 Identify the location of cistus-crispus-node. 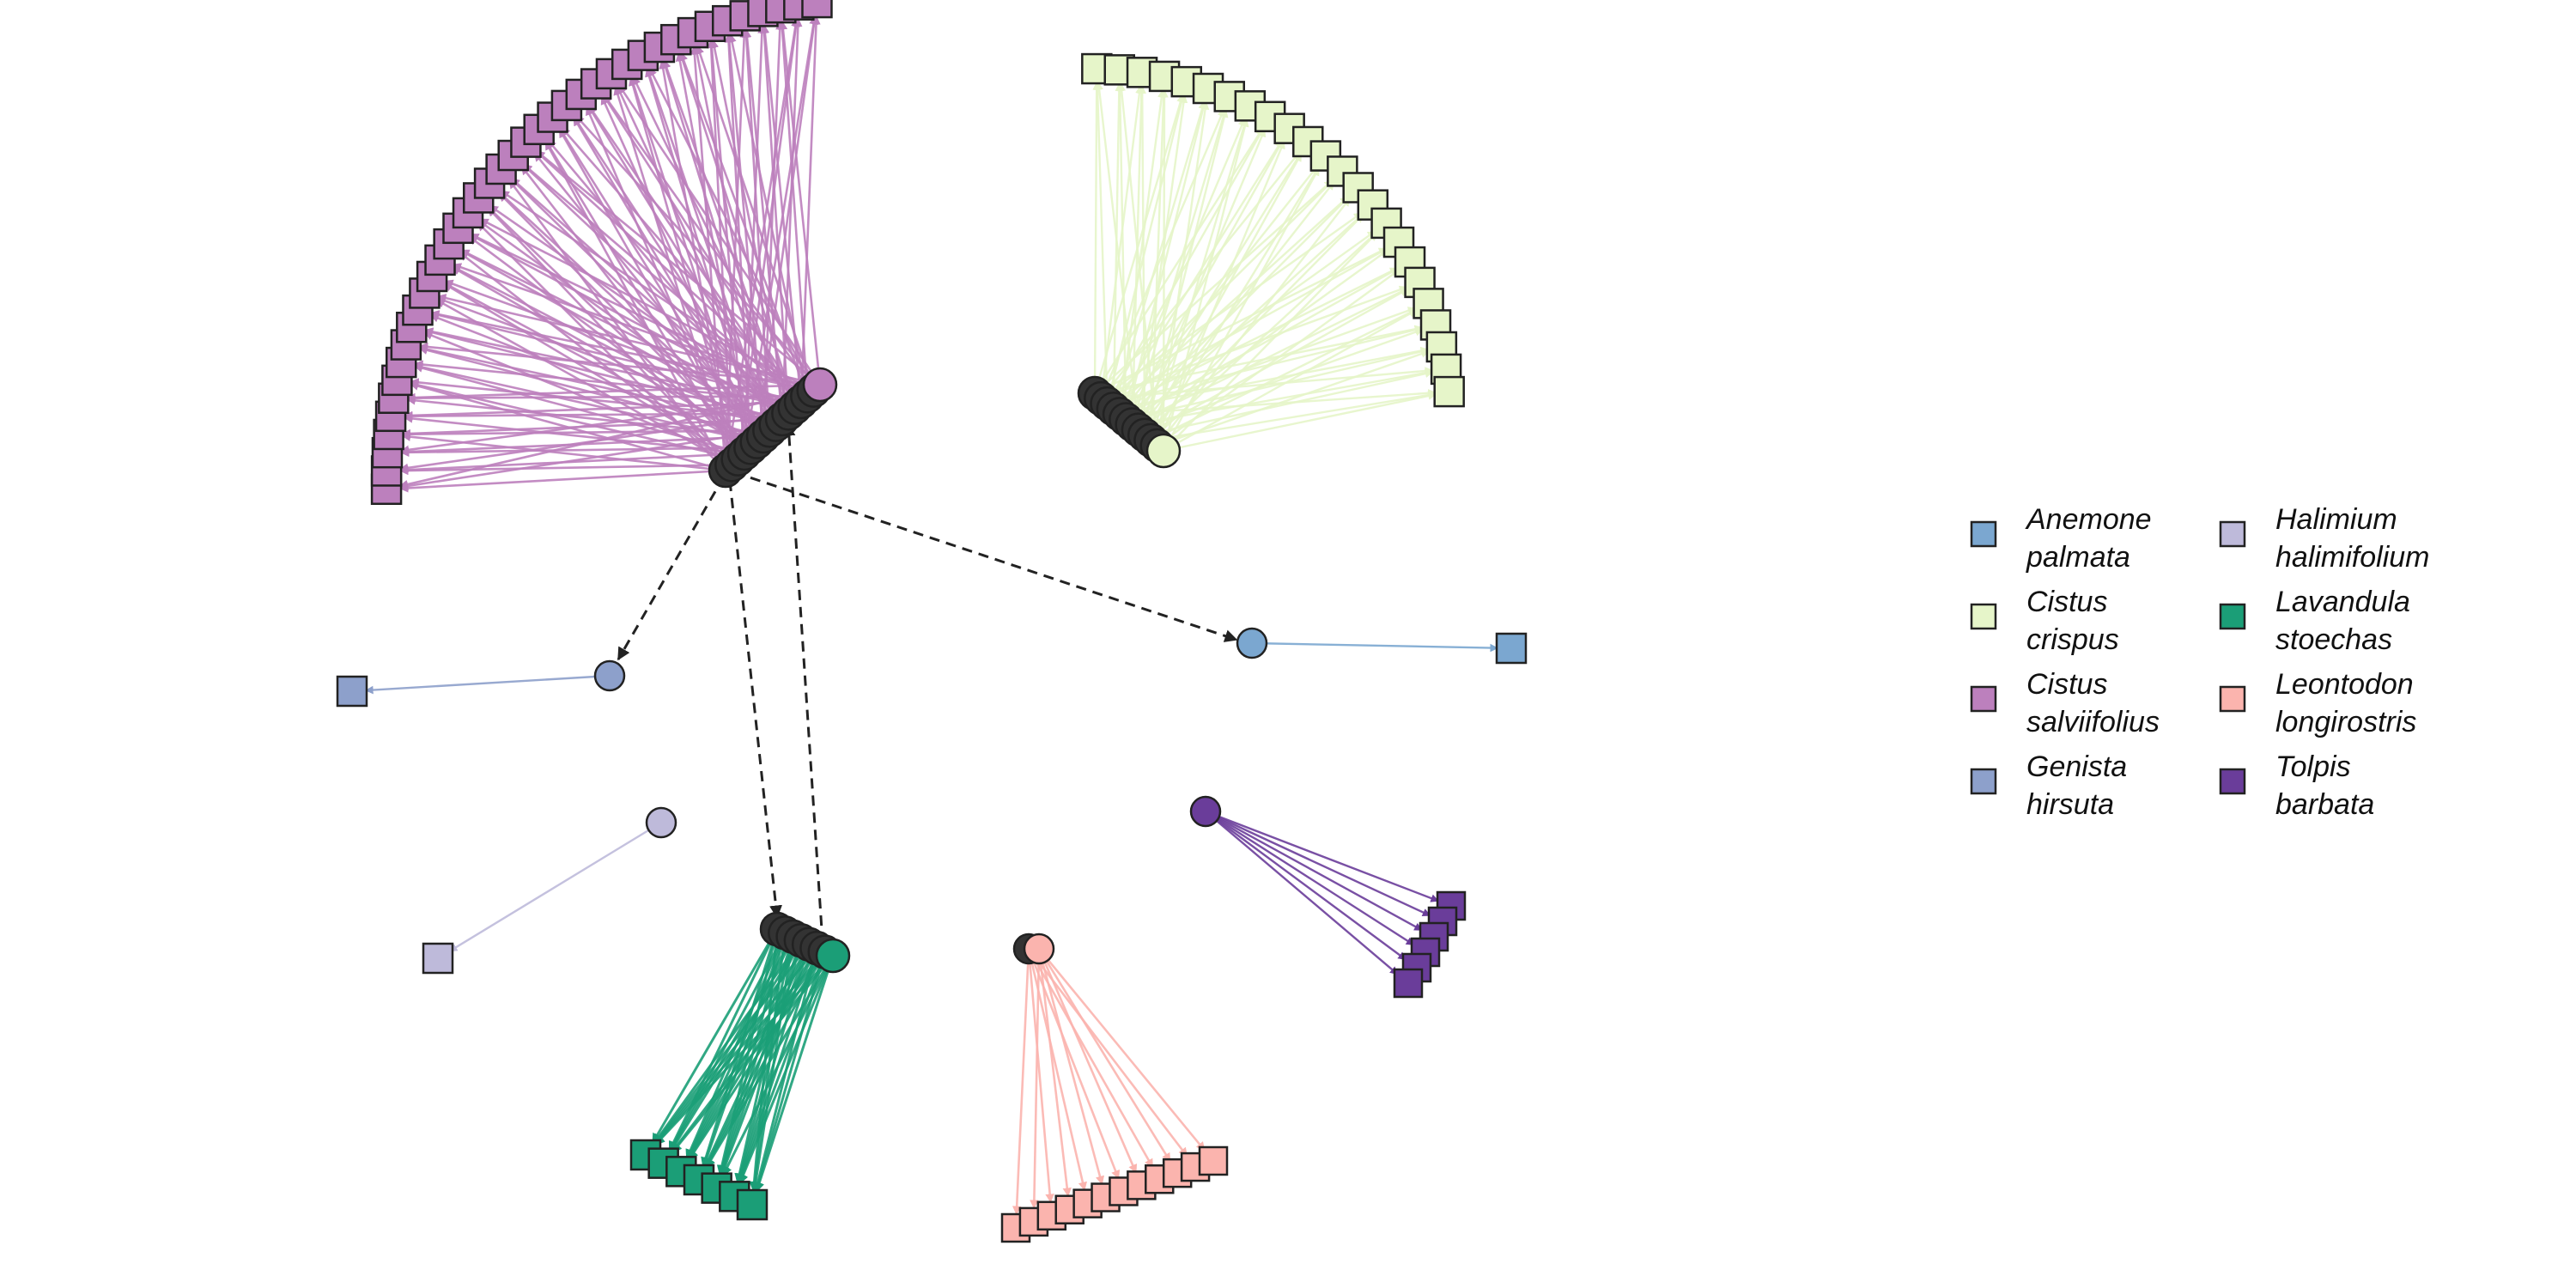
(1449, 391).